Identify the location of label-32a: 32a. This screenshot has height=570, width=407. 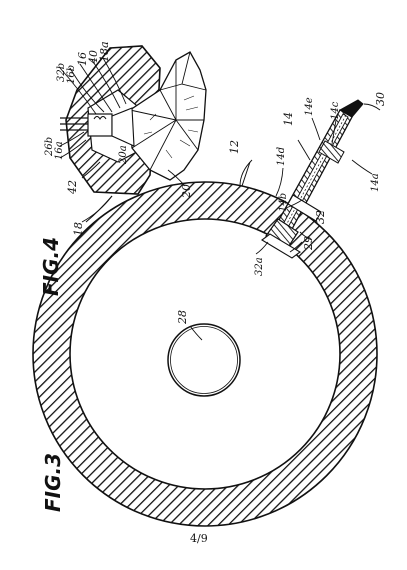
(259, 266).